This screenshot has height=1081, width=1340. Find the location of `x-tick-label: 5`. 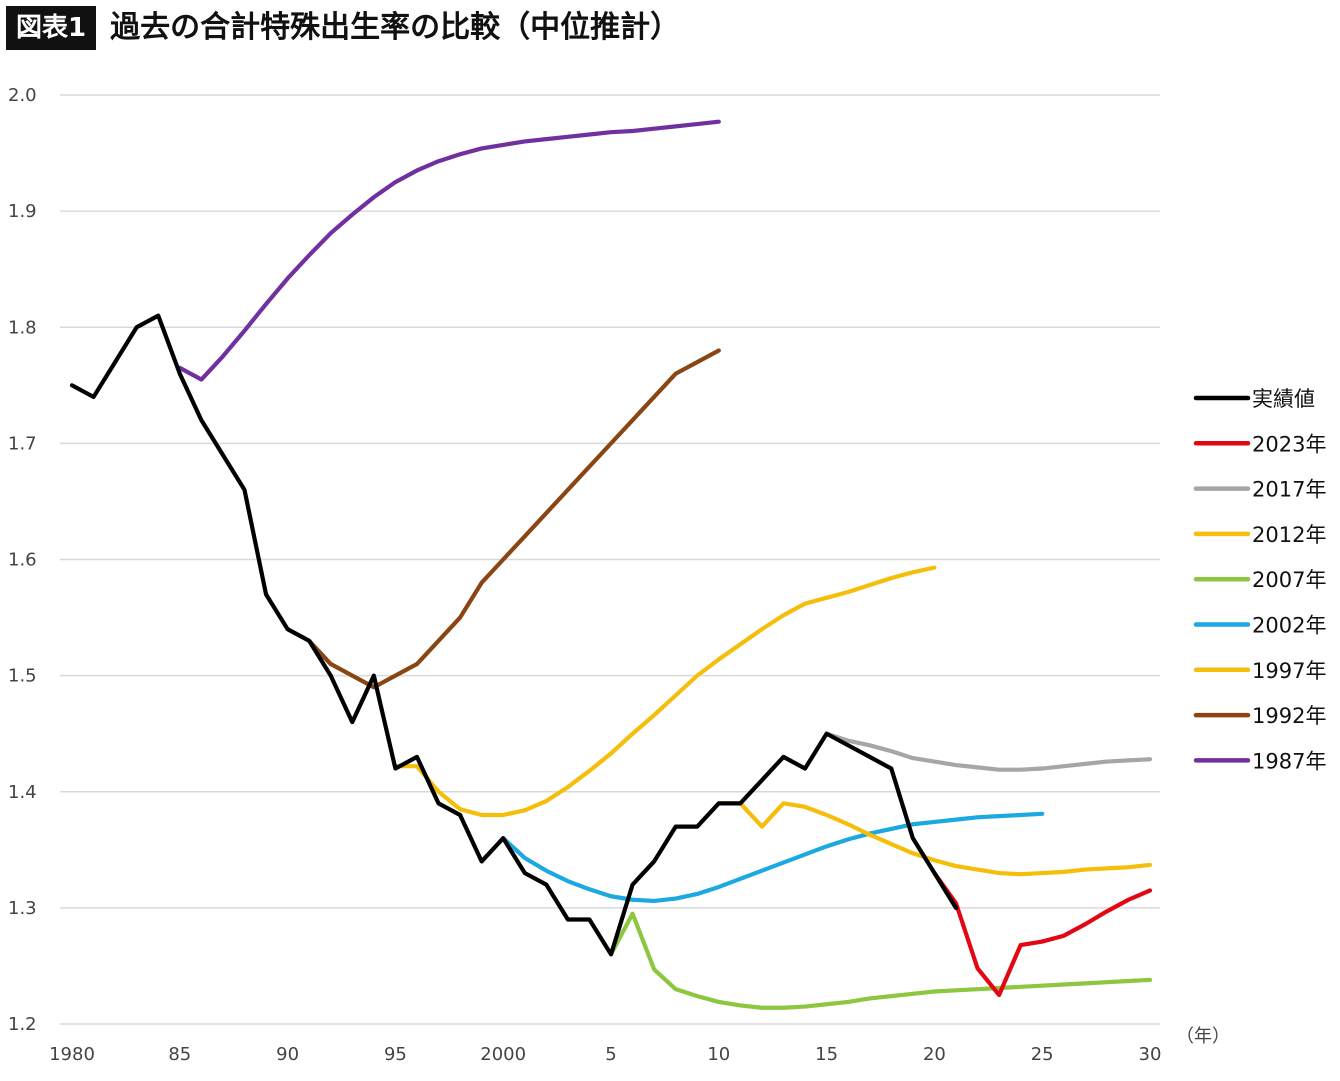

x-tick-label: 5 is located at coordinates (610, 1054).